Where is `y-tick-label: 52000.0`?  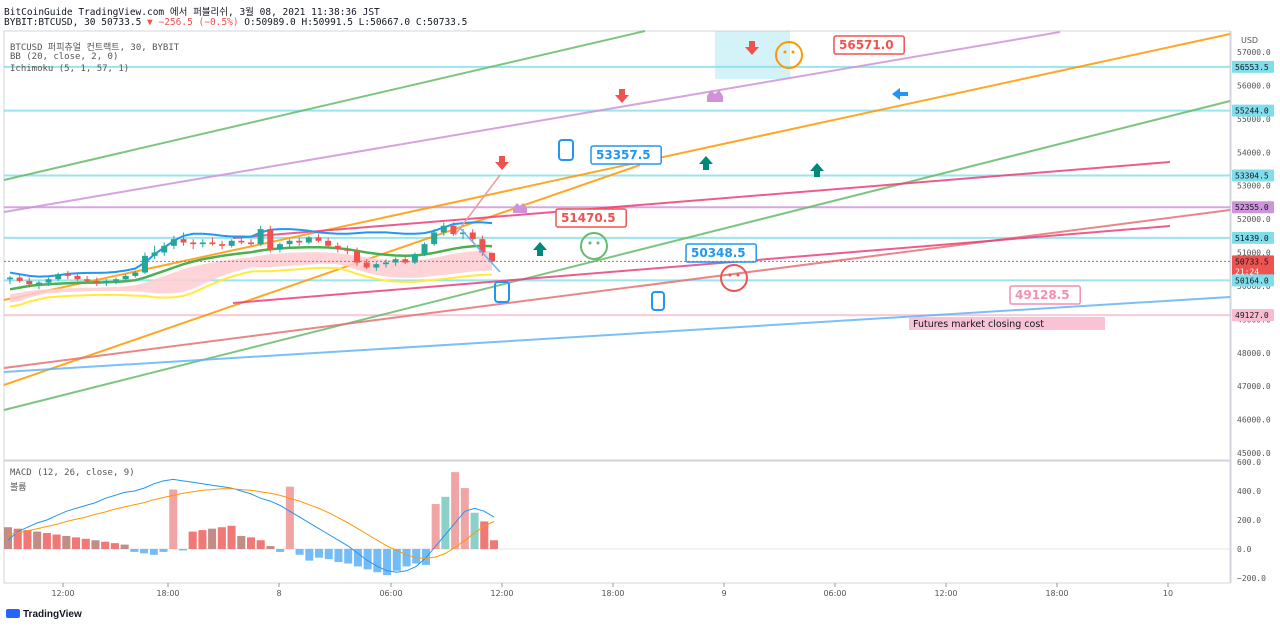
y-tick-label: 52000.0 is located at coordinates (1254, 219).